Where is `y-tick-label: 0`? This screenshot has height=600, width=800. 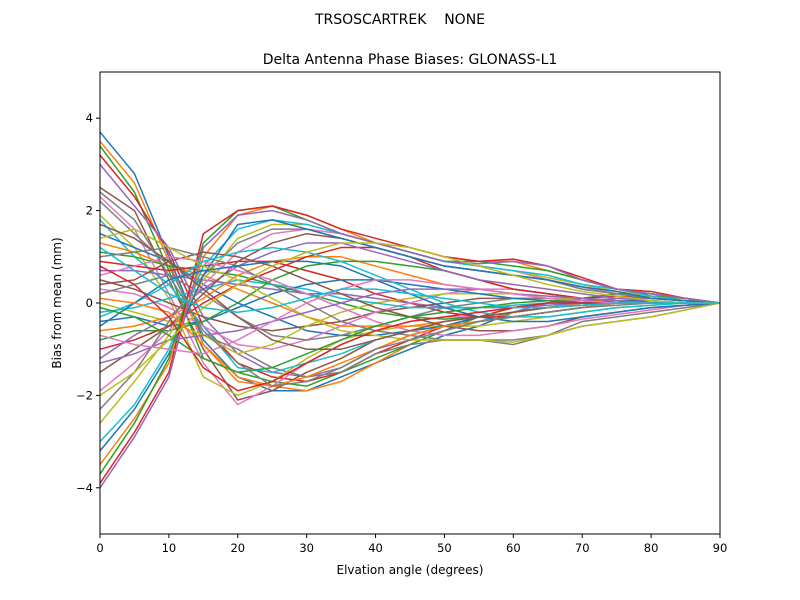 y-tick-label: 0 is located at coordinates (89, 303).